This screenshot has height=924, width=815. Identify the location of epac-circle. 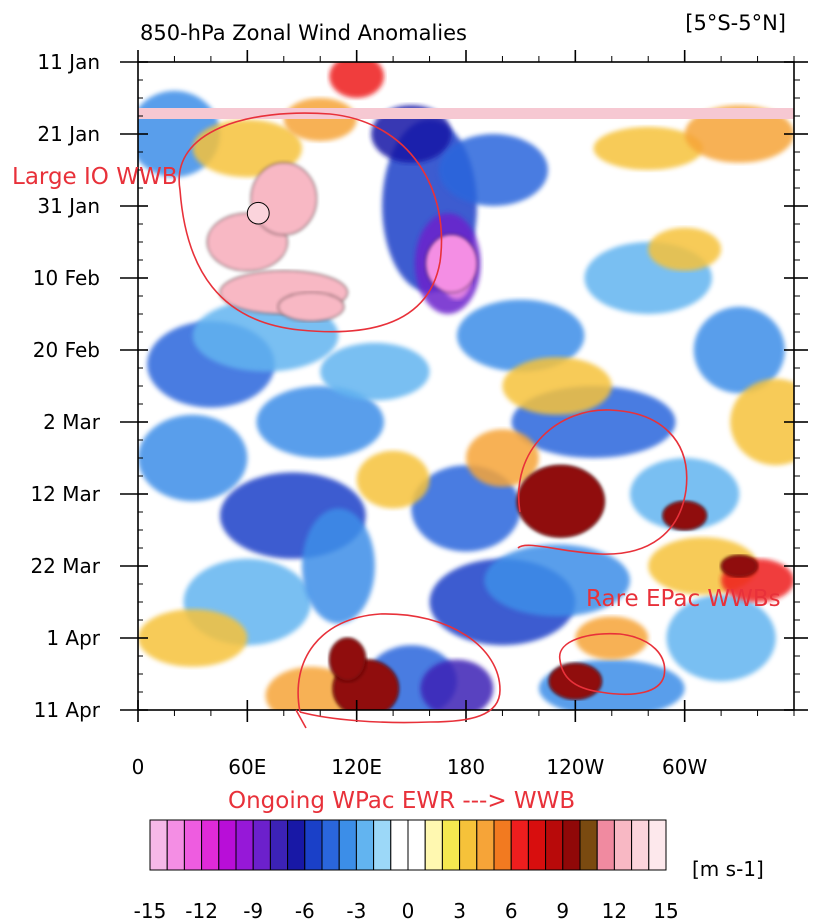
(602, 482).